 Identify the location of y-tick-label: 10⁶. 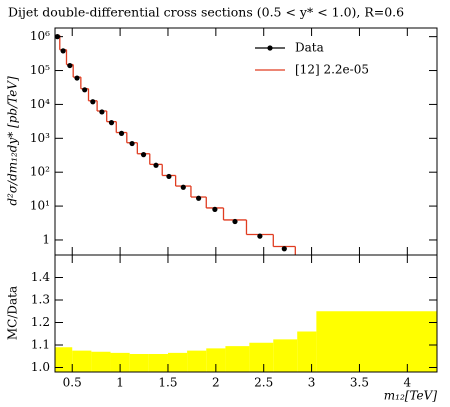
(40, 36).